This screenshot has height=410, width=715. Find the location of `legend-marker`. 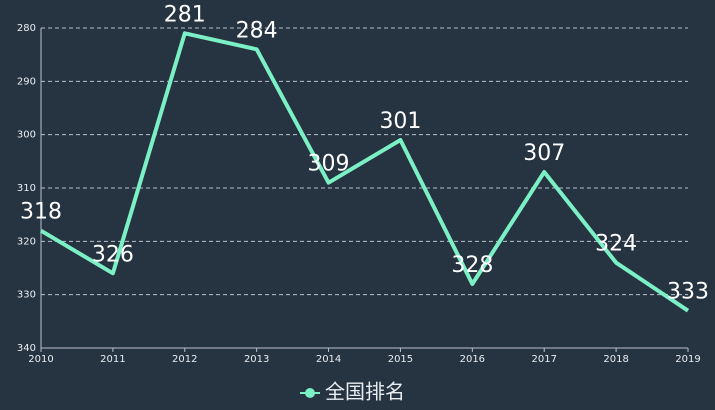

legend-marker is located at coordinates (310, 393).